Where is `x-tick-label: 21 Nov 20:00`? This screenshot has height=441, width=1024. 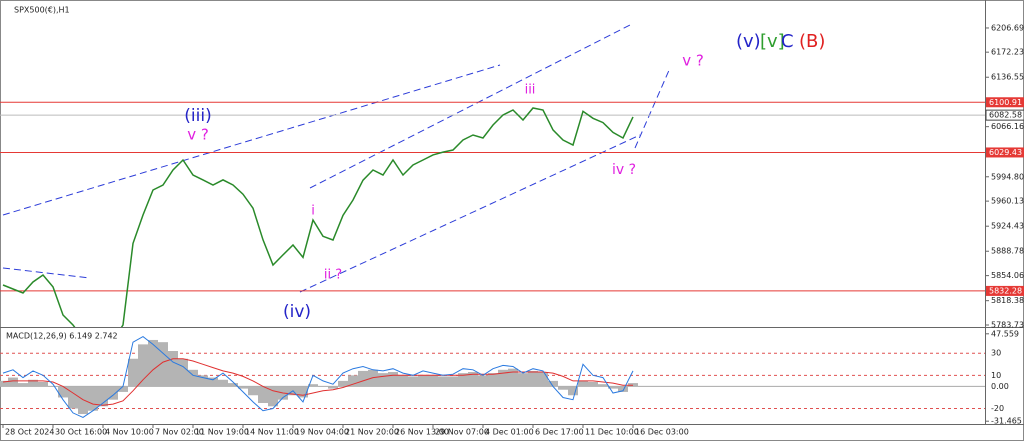
x-tick-label: 21 Nov 20:00 is located at coordinates (372, 432).